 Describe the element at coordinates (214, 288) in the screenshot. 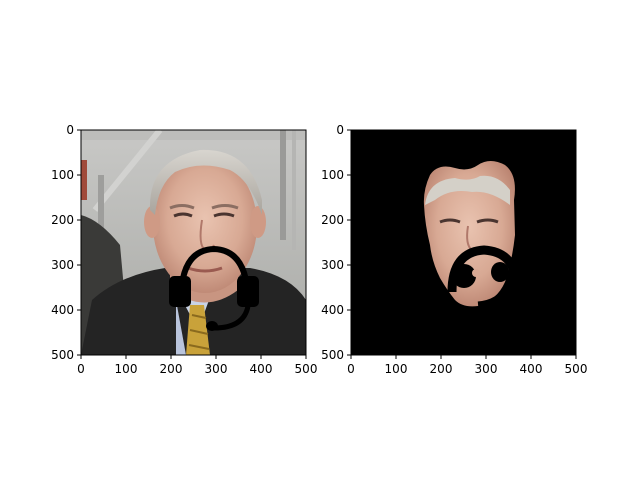

I see `headset-icon` at that location.